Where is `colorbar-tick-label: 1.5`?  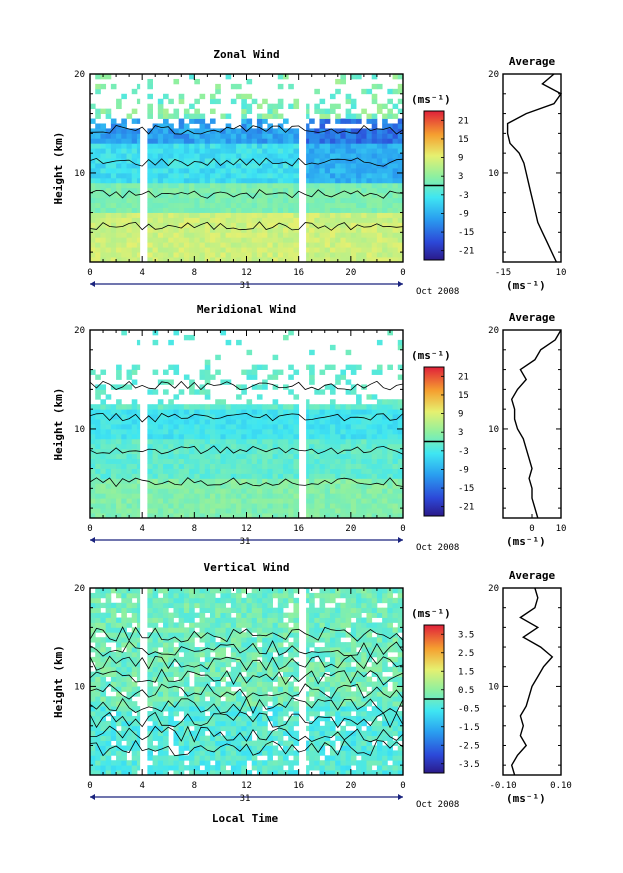 colorbar-tick-label: 1.5 is located at coordinates (466, 672).